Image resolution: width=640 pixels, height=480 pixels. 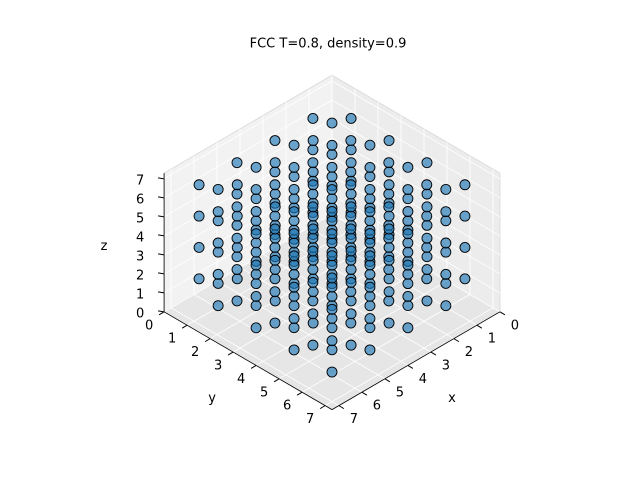 What do you see at coordinates (328, 44) in the screenshot?
I see `chart-title: FCC T=0.8, density=0.9` at bounding box center [328, 44].